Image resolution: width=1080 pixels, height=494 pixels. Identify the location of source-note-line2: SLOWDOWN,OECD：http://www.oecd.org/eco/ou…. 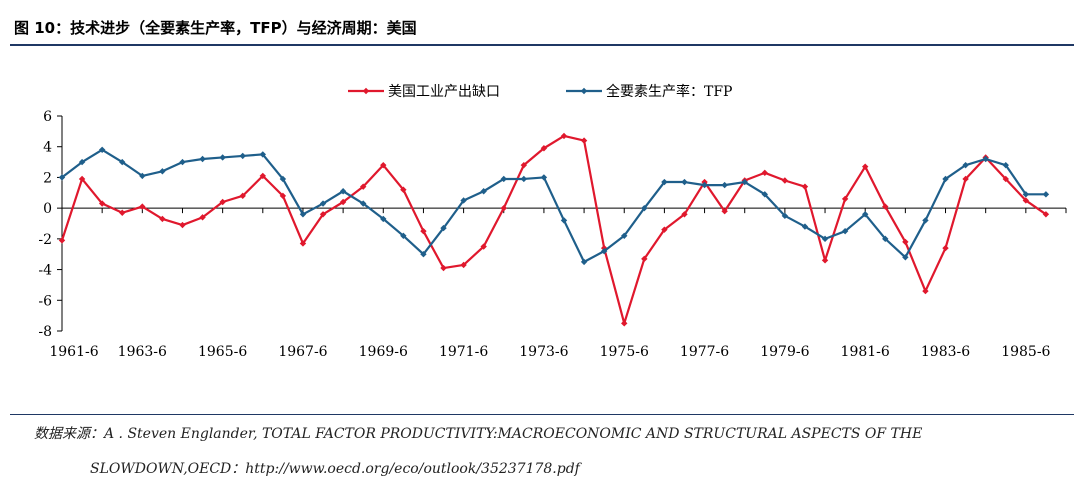
(335, 469).